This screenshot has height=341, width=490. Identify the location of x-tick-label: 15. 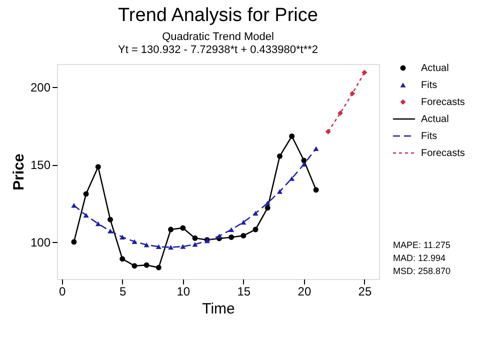
(244, 291).